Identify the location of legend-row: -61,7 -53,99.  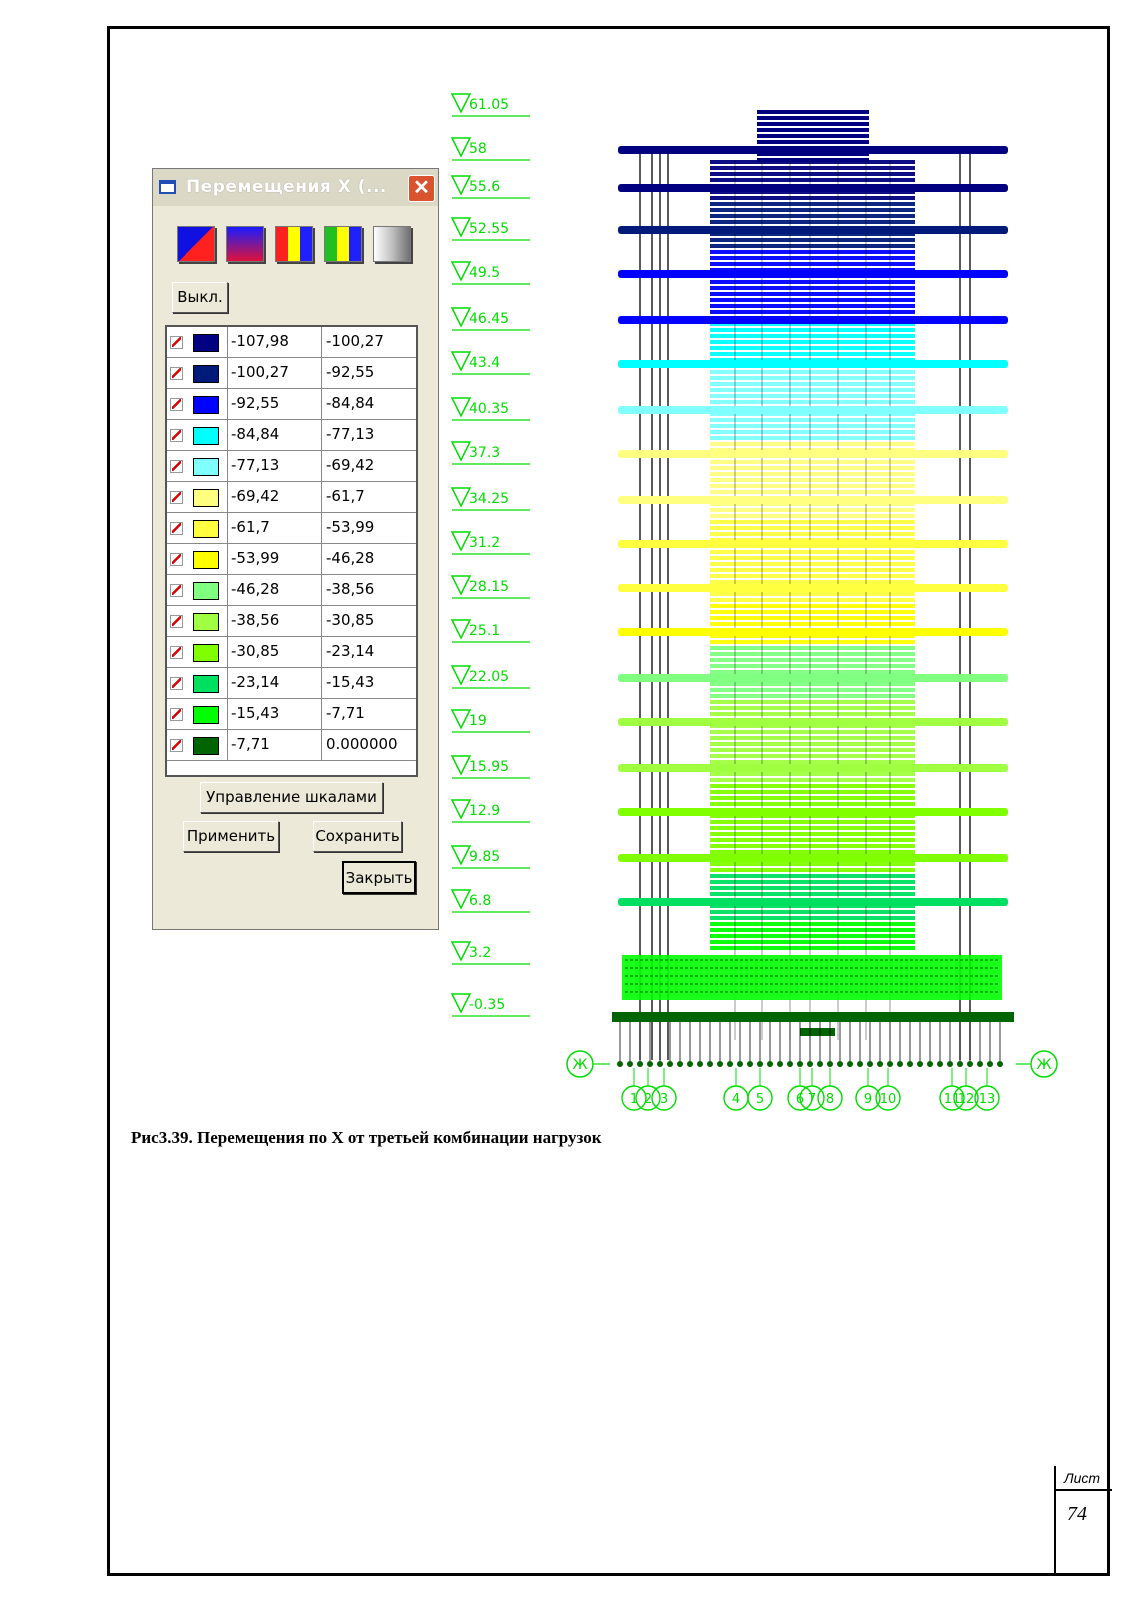
(291, 528).